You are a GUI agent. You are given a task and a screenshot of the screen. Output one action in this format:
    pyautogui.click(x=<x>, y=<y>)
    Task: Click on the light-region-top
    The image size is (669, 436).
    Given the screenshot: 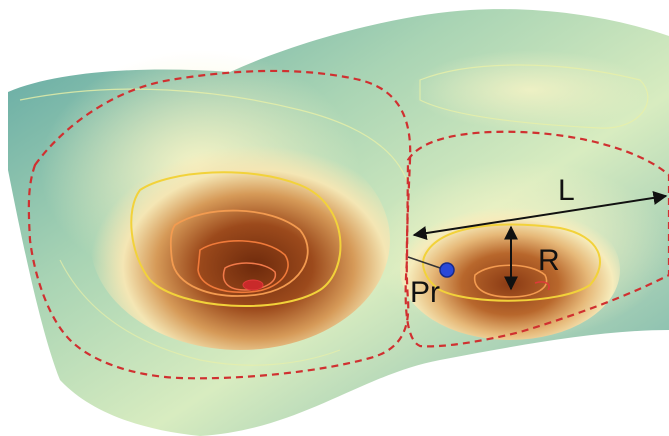 What is the action you would take?
    pyautogui.click(x=530, y=90)
    